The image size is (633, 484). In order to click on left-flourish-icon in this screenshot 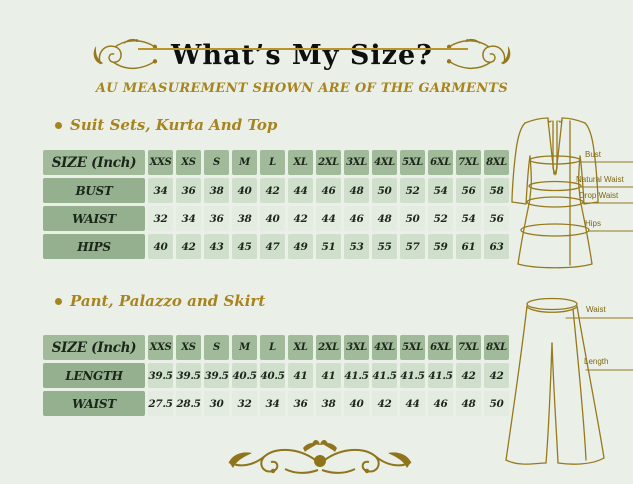, I will do `click(125, 53)`.